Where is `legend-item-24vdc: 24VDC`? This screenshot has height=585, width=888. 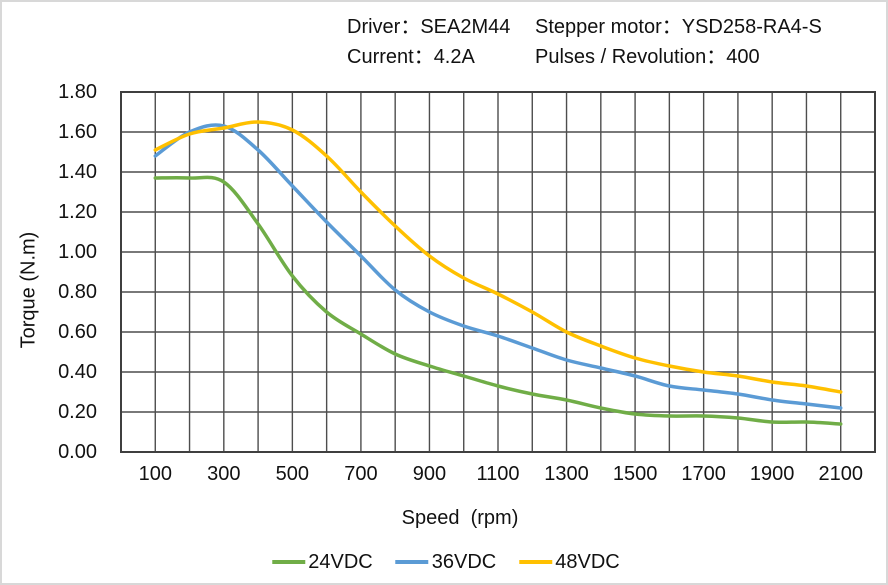 legend-item-24vdc: 24VDC is located at coordinates (322, 562).